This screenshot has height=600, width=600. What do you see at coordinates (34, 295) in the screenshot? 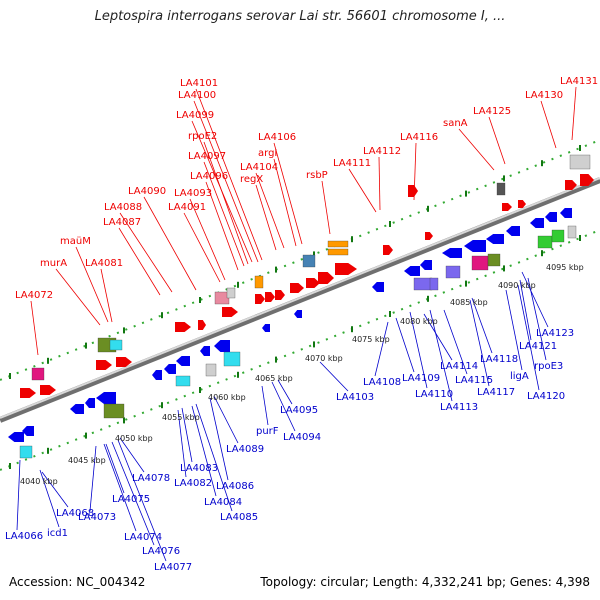
I see `gene-label-forward: LA4072` at bounding box center [34, 295].